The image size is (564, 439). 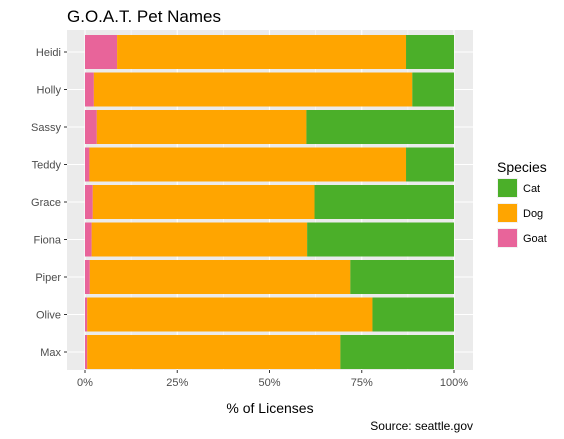 I want to click on x-tick-label: 75%, so click(x=362, y=383).